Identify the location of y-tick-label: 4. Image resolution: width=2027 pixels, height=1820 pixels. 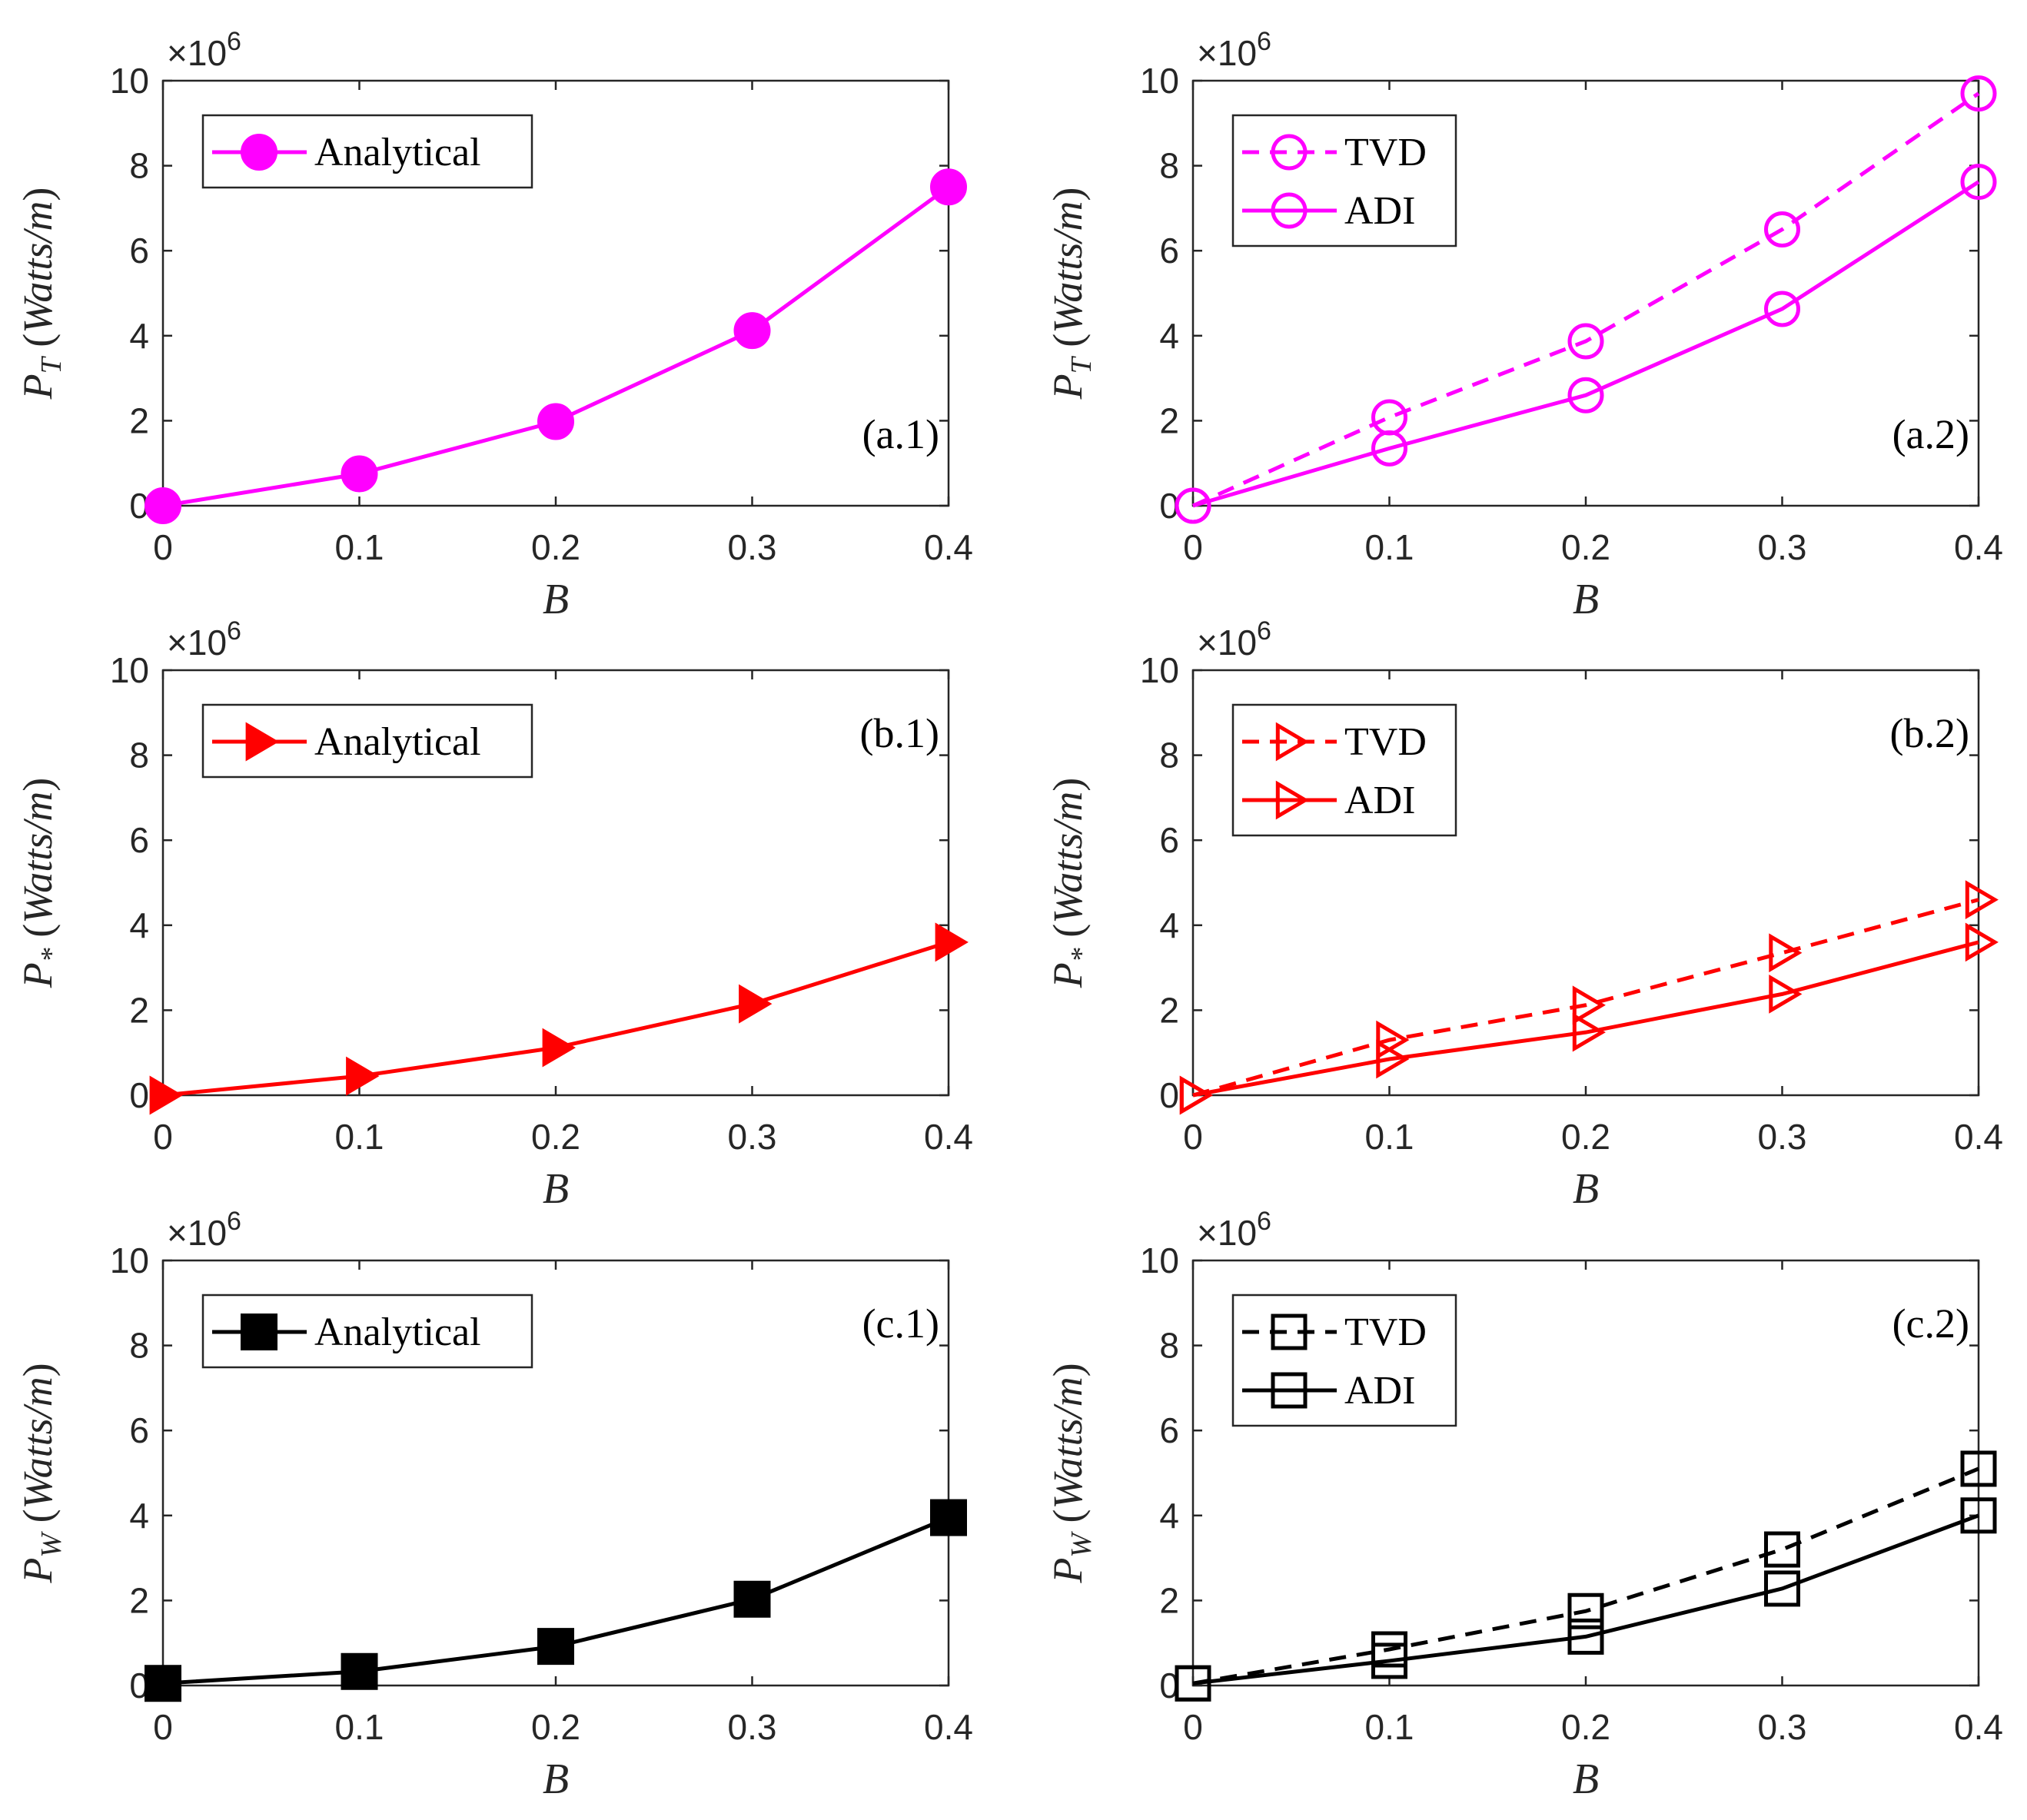
(139, 336).